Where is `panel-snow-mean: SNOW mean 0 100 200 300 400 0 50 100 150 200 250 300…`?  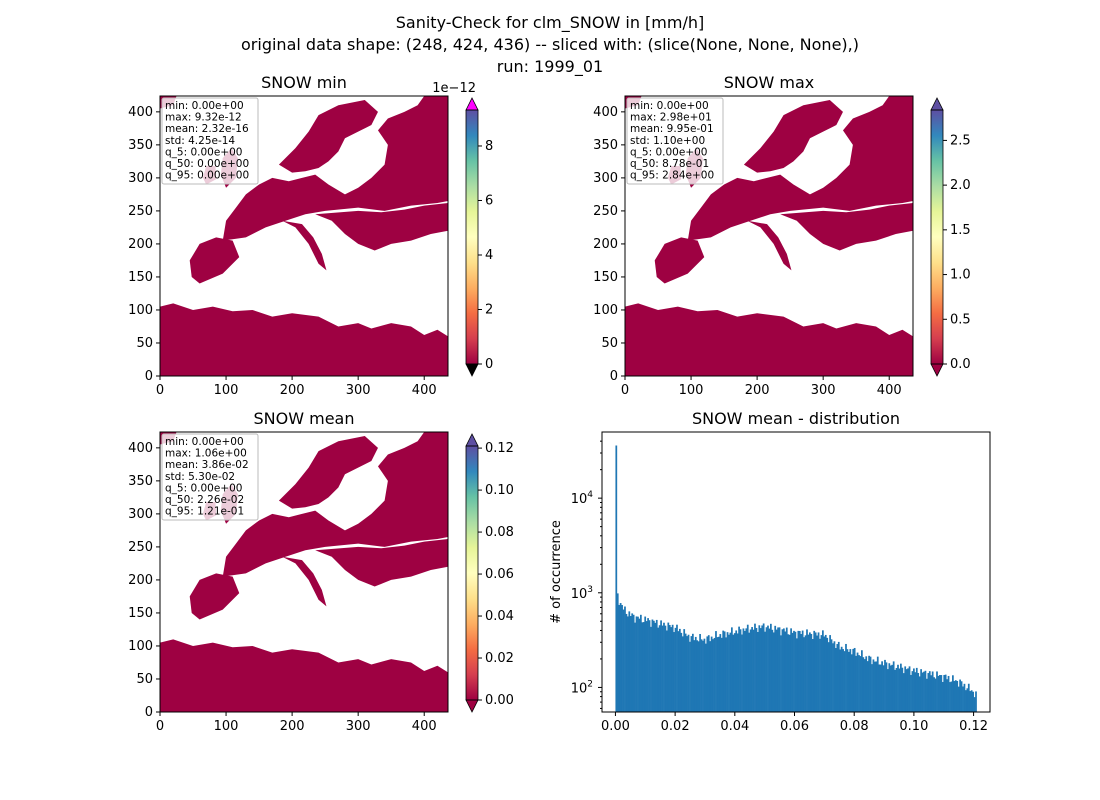 panel-snow-mean: SNOW mean 0 100 200 300 400 0 50 100 150 200 250 300… is located at coordinates (321, 571).